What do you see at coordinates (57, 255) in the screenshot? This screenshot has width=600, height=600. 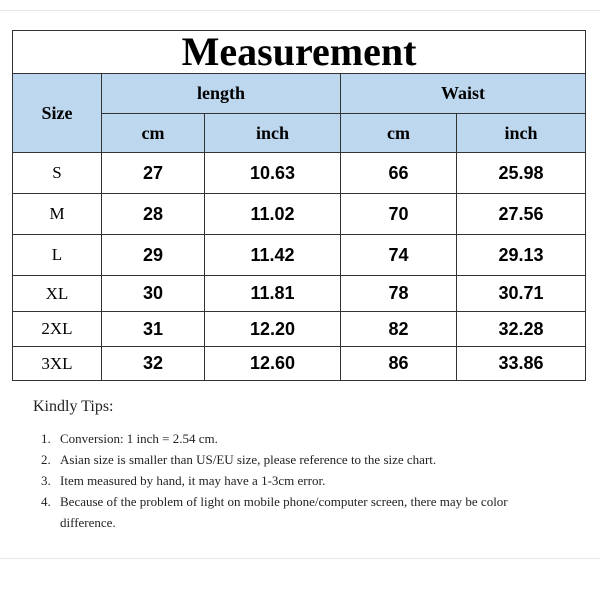 I see `size-cell: L` at bounding box center [57, 255].